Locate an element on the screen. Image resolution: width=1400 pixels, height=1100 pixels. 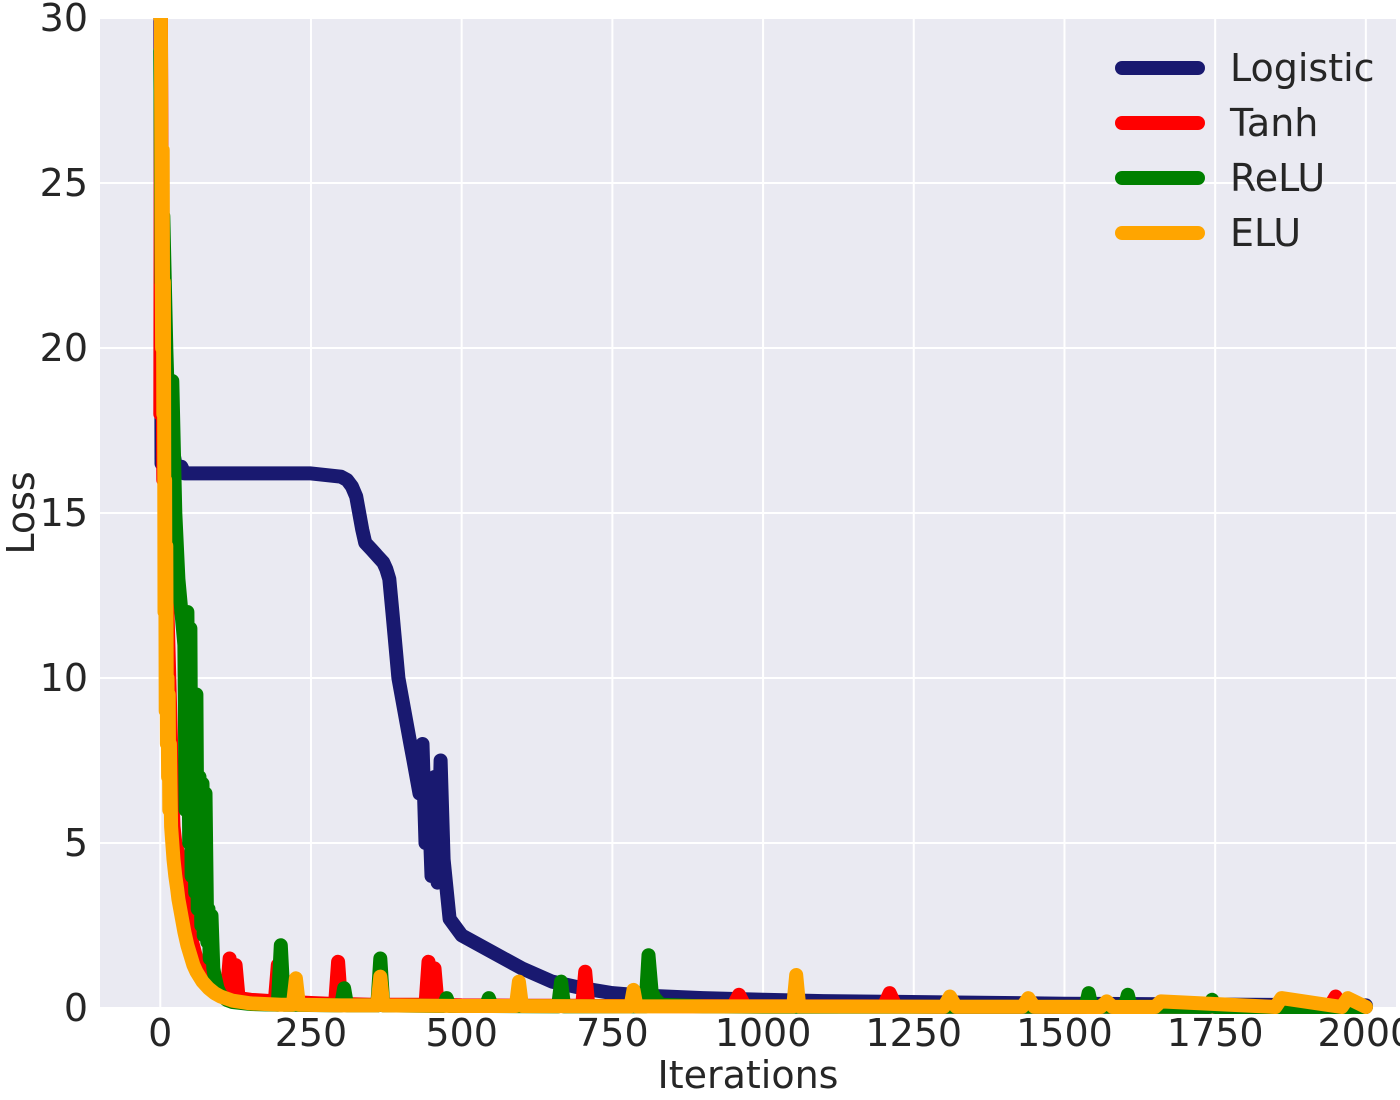
legend-label-relu: ReLU is located at coordinates (1277, 178).